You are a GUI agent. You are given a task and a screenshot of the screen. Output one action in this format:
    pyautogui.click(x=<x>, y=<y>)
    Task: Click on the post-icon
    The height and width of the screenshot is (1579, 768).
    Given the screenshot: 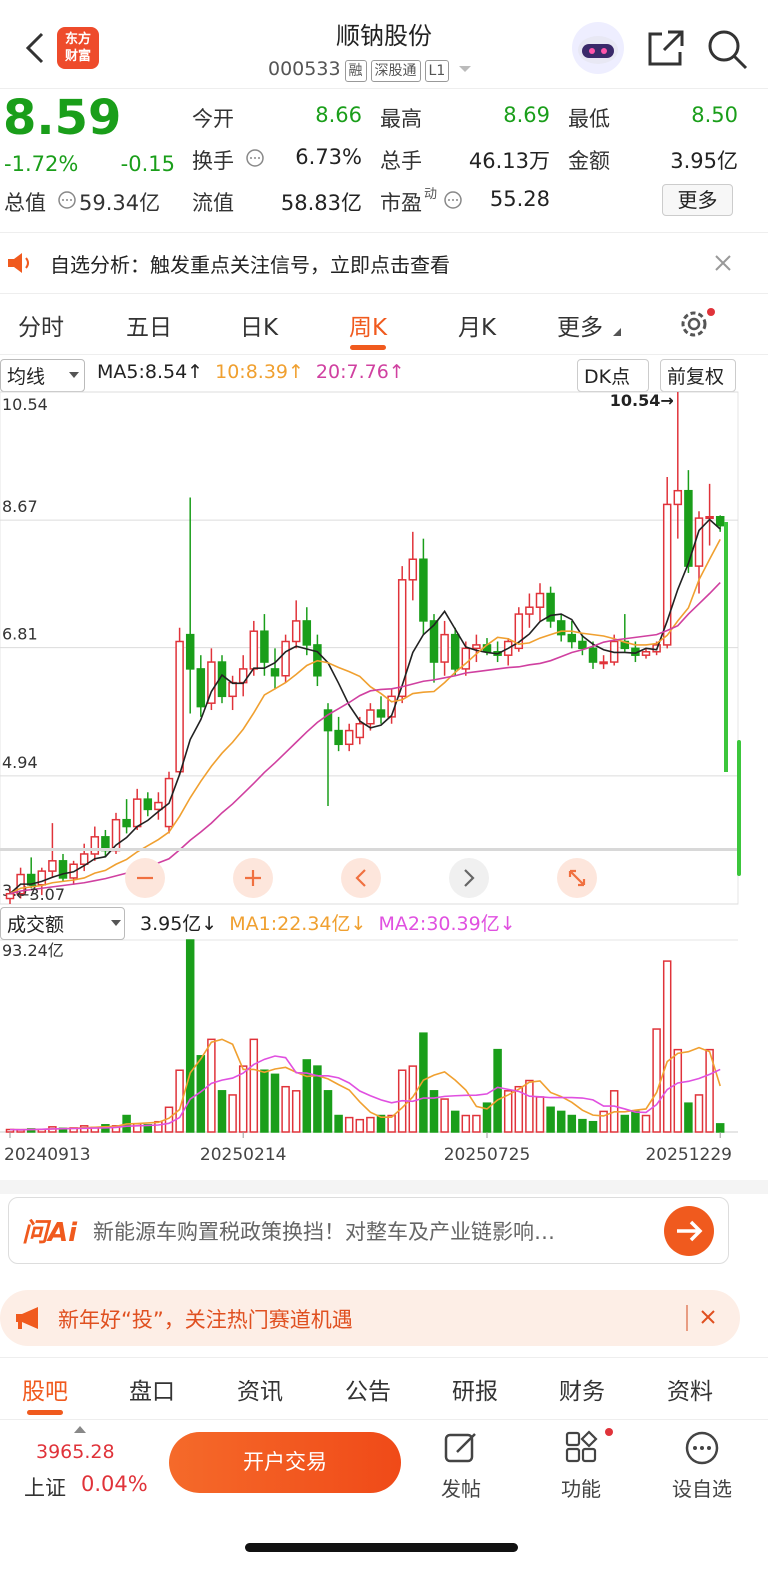 What is the action you would take?
    pyautogui.click(x=461, y=1448)
    